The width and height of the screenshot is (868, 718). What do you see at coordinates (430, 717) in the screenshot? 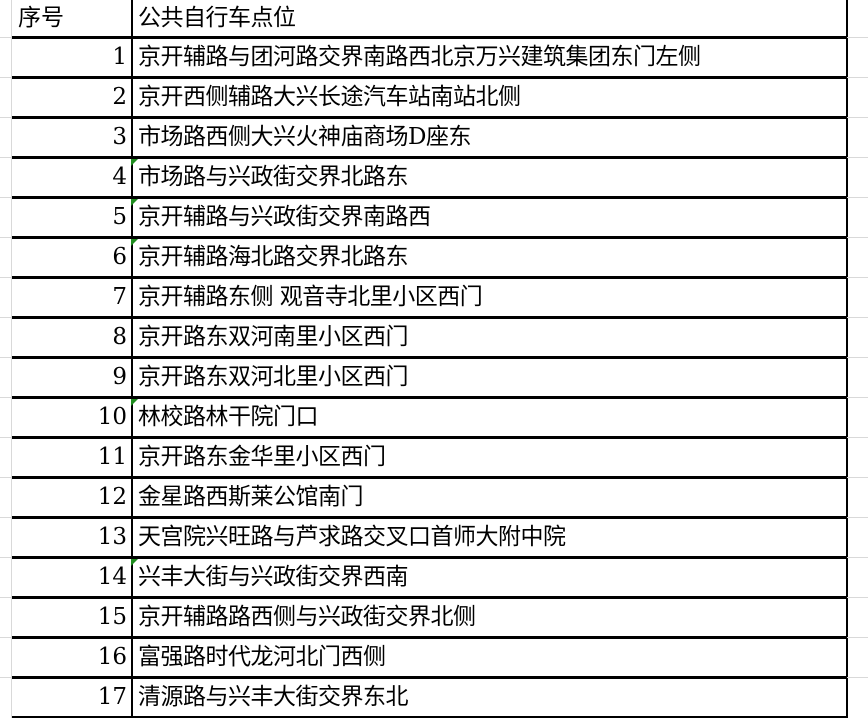
I see `table-bottom-border` at bounding box center [430, 717].